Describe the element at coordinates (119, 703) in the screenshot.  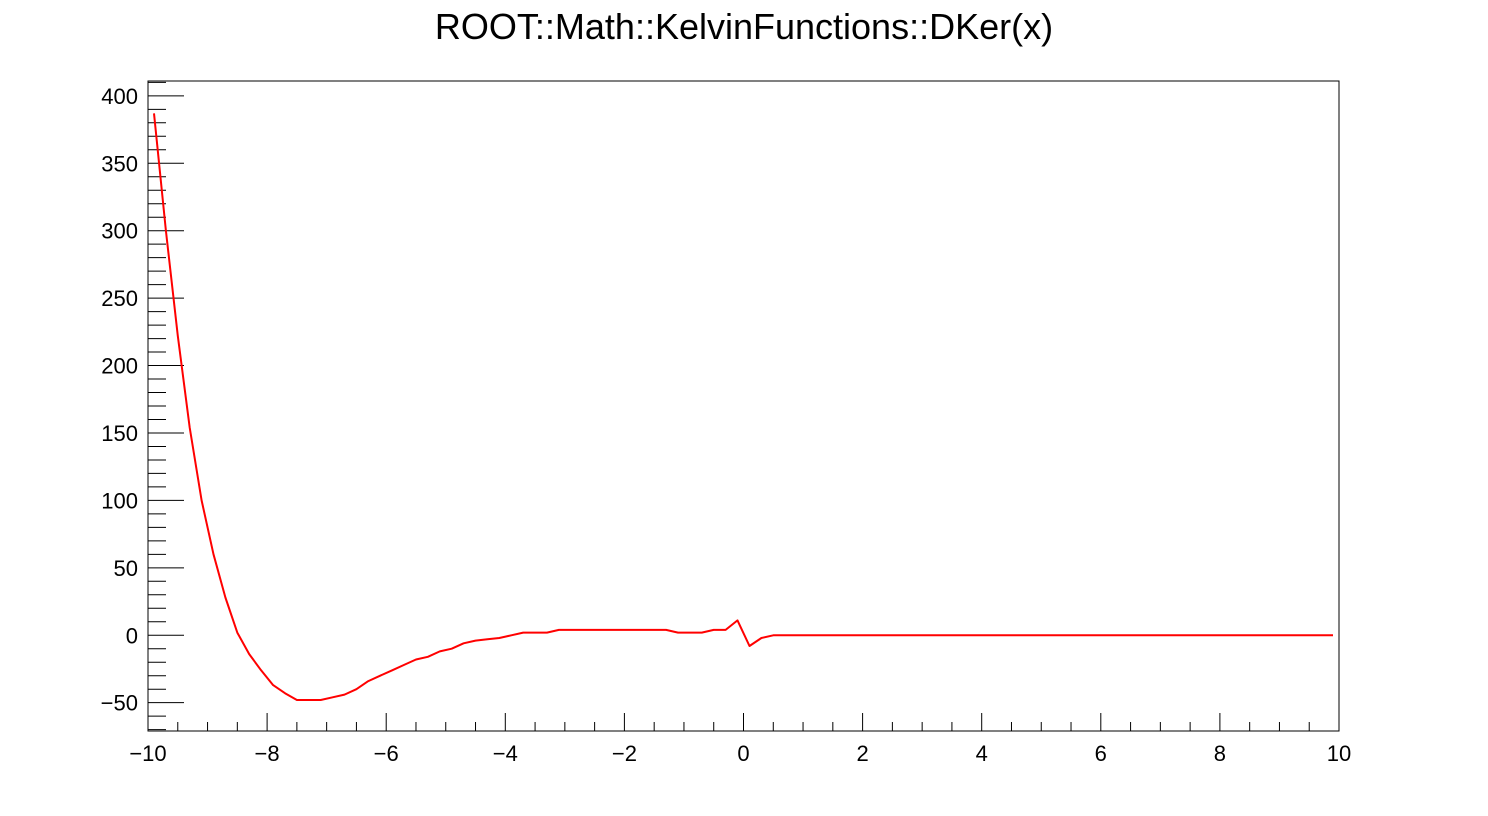
I see `y-tick-label: −50` at that location.